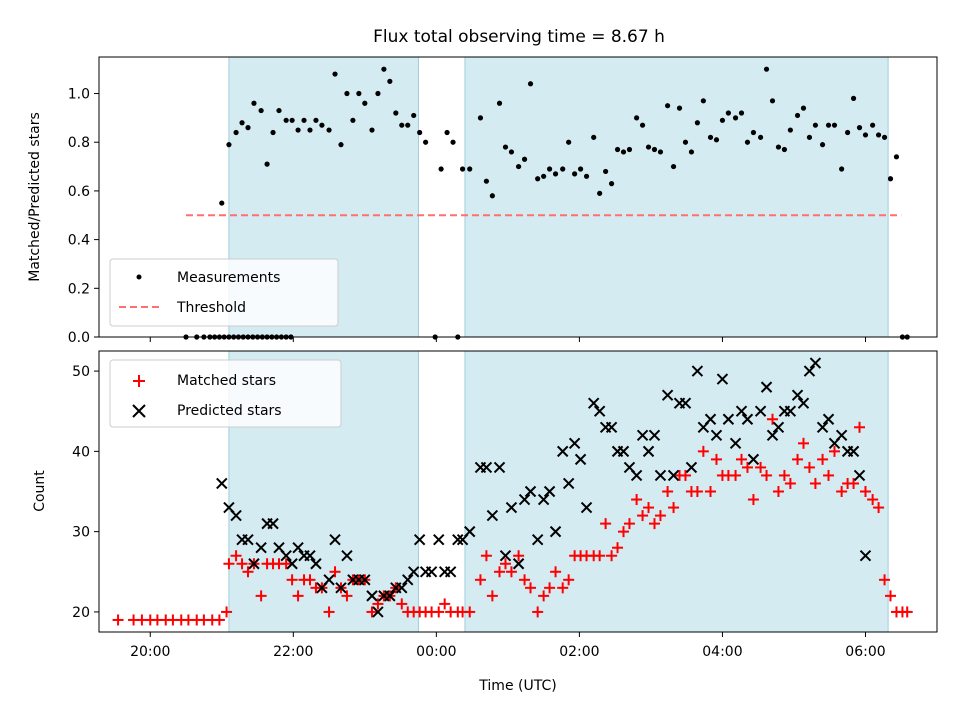 The width and height of the screenshot is (960, 720). What do you see at coordinates (79, 95) in the screenshot?
I see `top-y-tick-label: 1.0` at bounding box center [79, 95].